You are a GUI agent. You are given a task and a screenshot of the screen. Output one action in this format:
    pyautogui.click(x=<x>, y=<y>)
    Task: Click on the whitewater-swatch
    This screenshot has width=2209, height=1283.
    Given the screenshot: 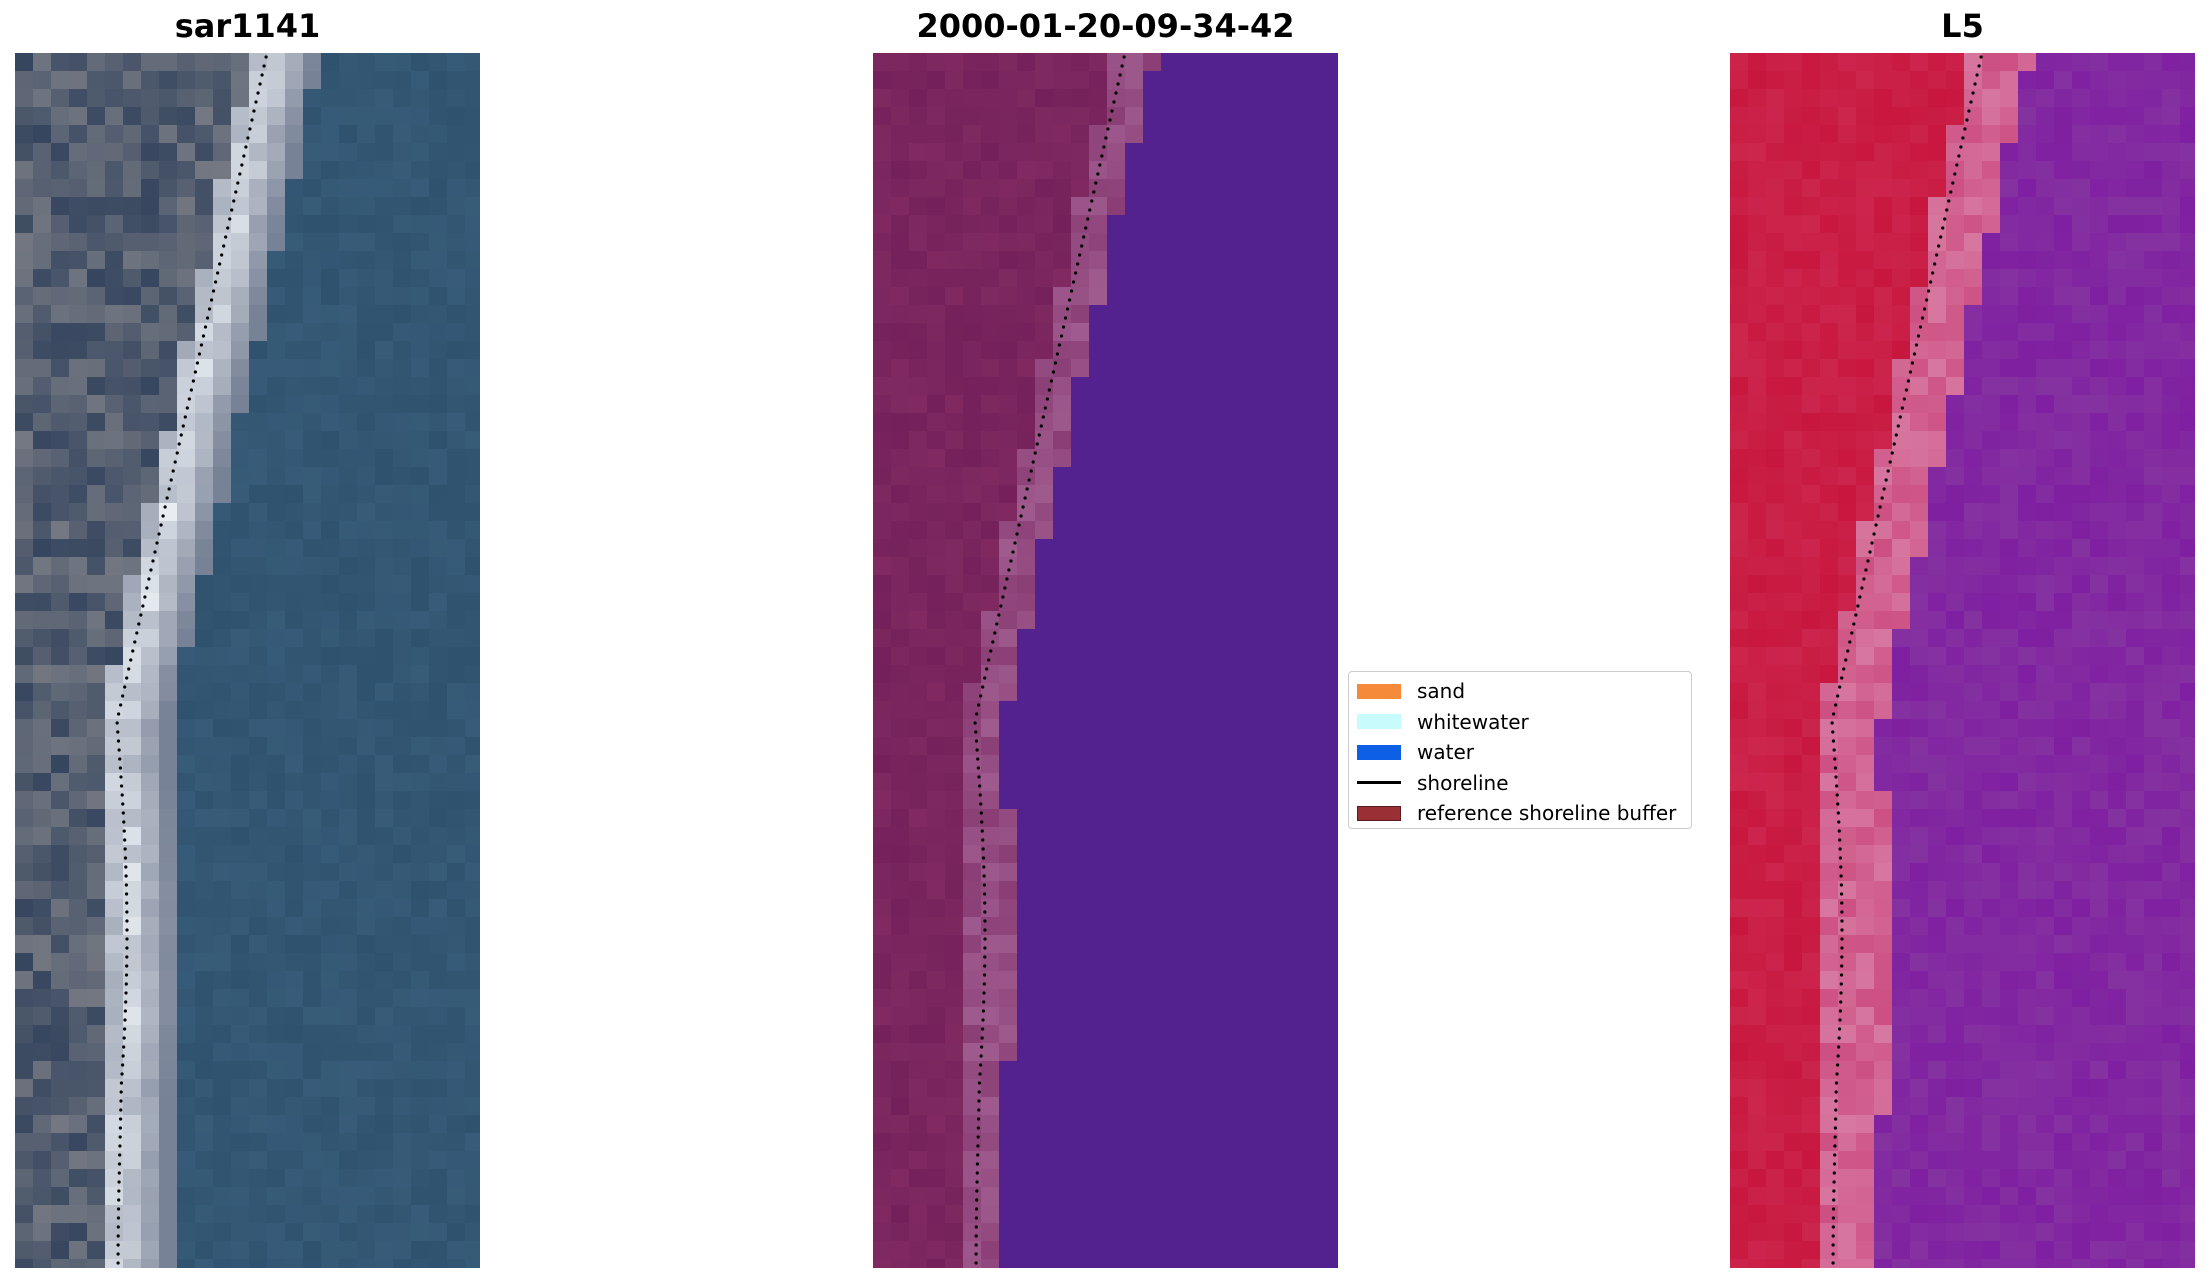 What is the action you would take?
    pyautogui.click(x=1379, y=722)
    